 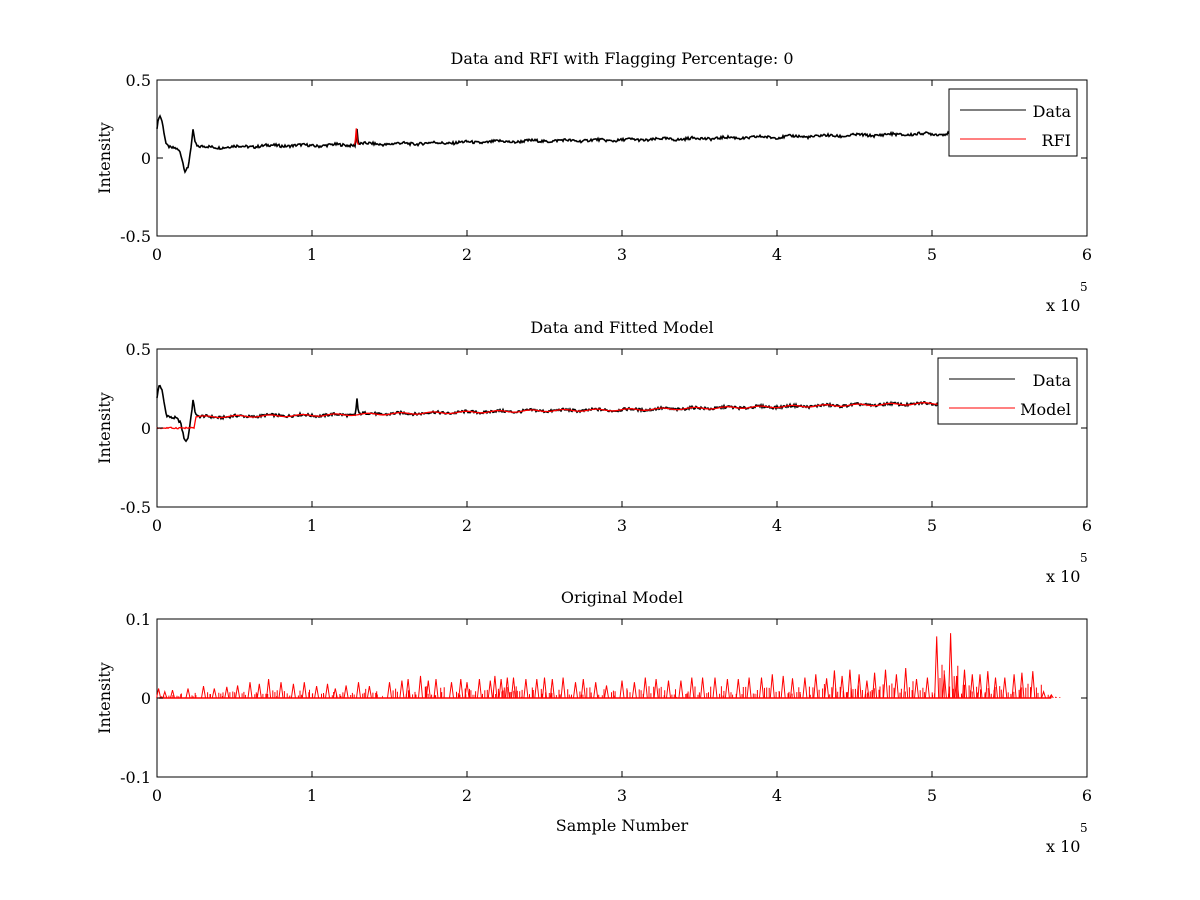 What do you see at coordinates (621, 327) in the screenshot?
I see `subplot-2-title: Data and Fitted Model` at bounding box center [621, 327].